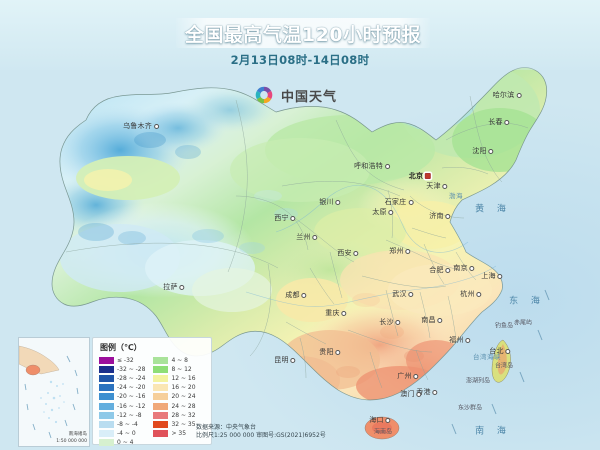 The height and width of the screenshot is (450, 600). I want to click on city-label: 福州, so click(460, 340).